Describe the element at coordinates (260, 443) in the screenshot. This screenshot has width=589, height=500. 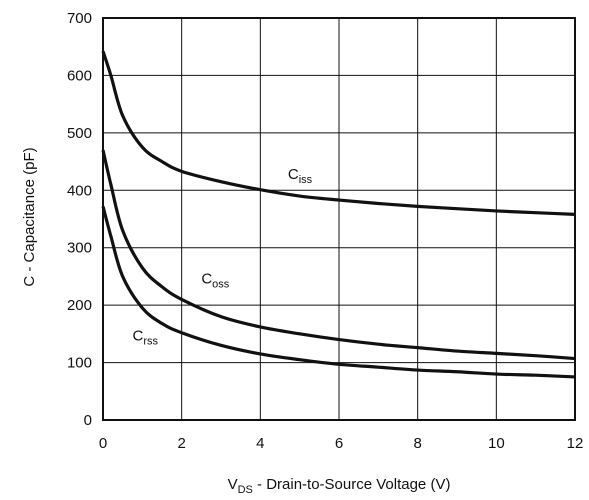
I see `x-tick-label: 4` at that location.